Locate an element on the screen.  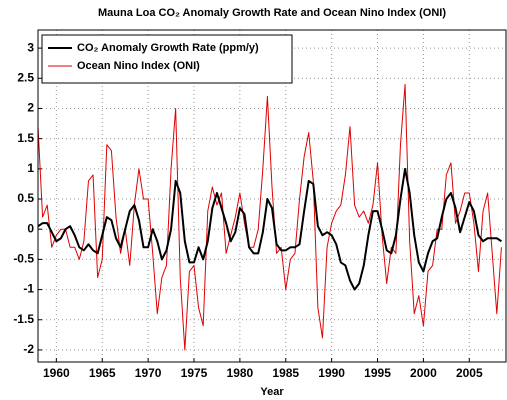
x-tick-label: 2000 is located at coordinates (423, 373).